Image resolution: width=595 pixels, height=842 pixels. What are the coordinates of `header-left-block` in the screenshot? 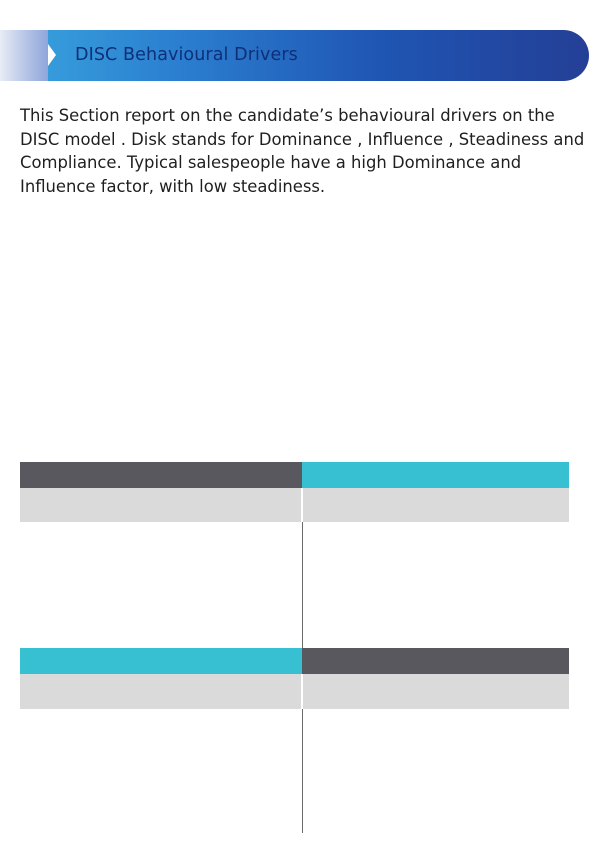 It's located at (24, 55).